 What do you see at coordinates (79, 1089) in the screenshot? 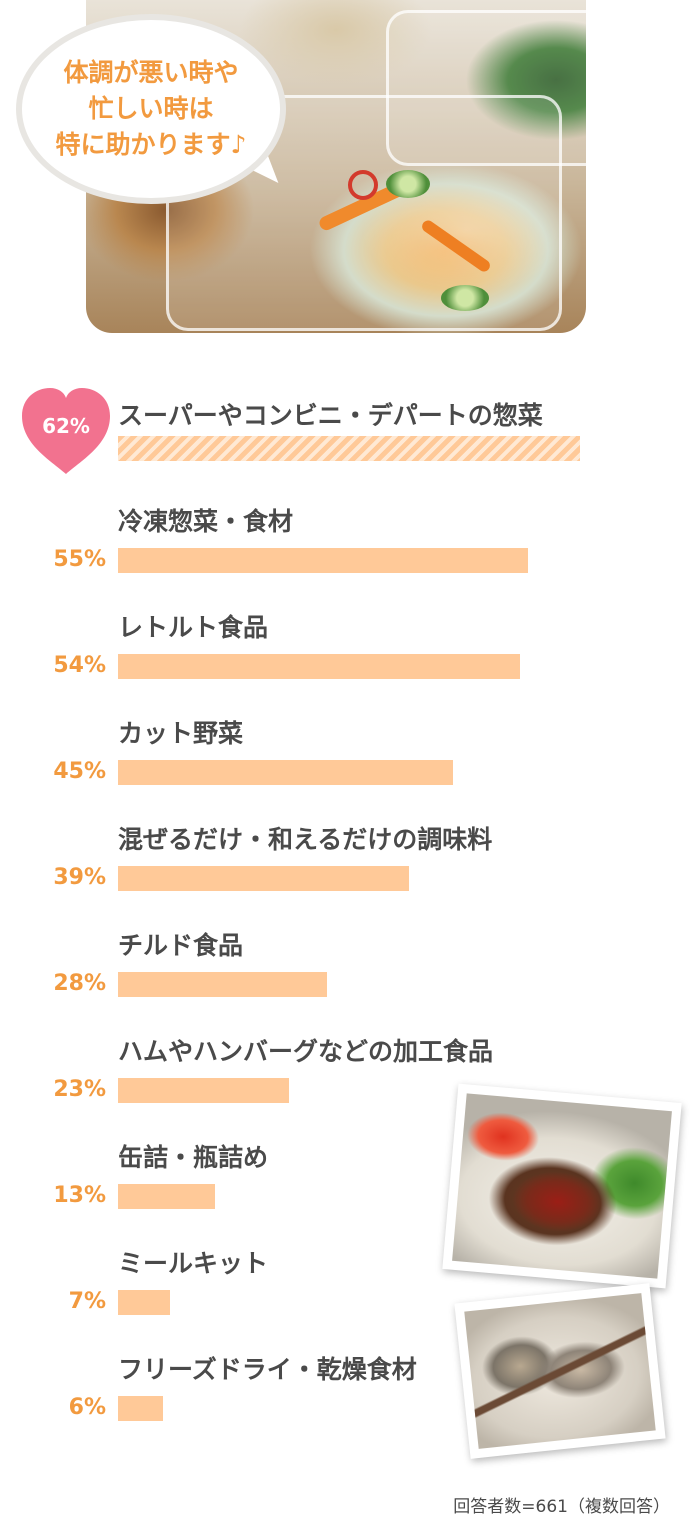
I see `value-label: 23%` at bounding box center [79, 1089].